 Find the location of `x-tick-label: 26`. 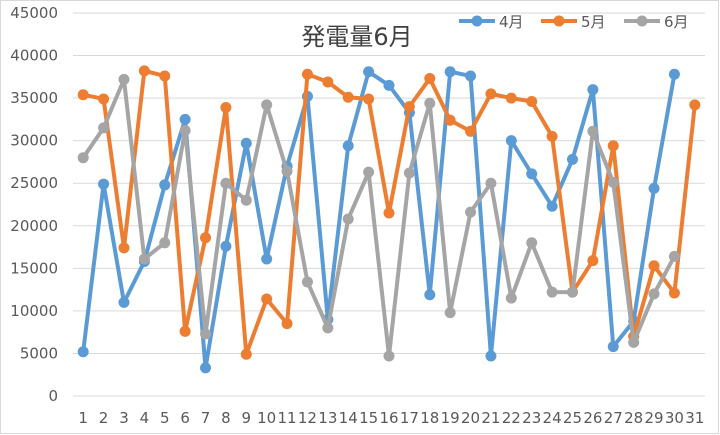

x-tick-label: 26 is located at coordinates (592, 418).